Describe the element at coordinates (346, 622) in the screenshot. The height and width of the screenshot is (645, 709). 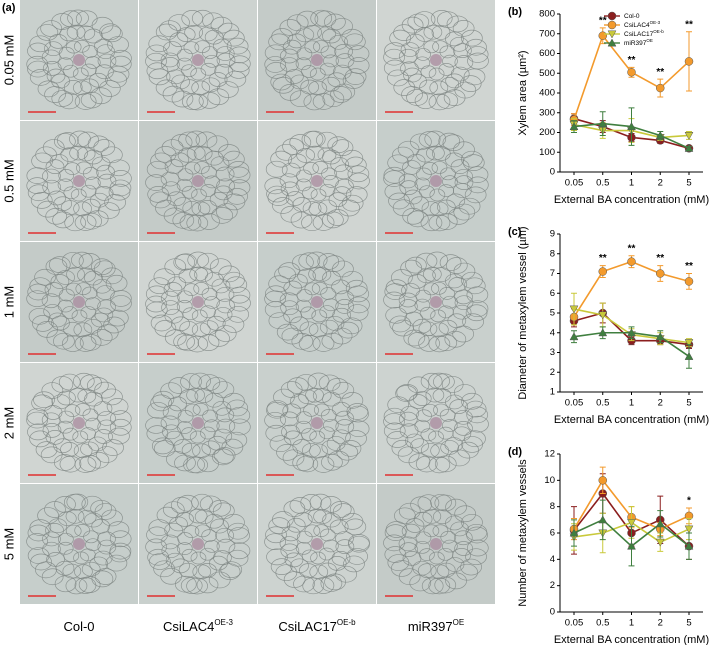
I see `column-sup: OE-b` at that location.